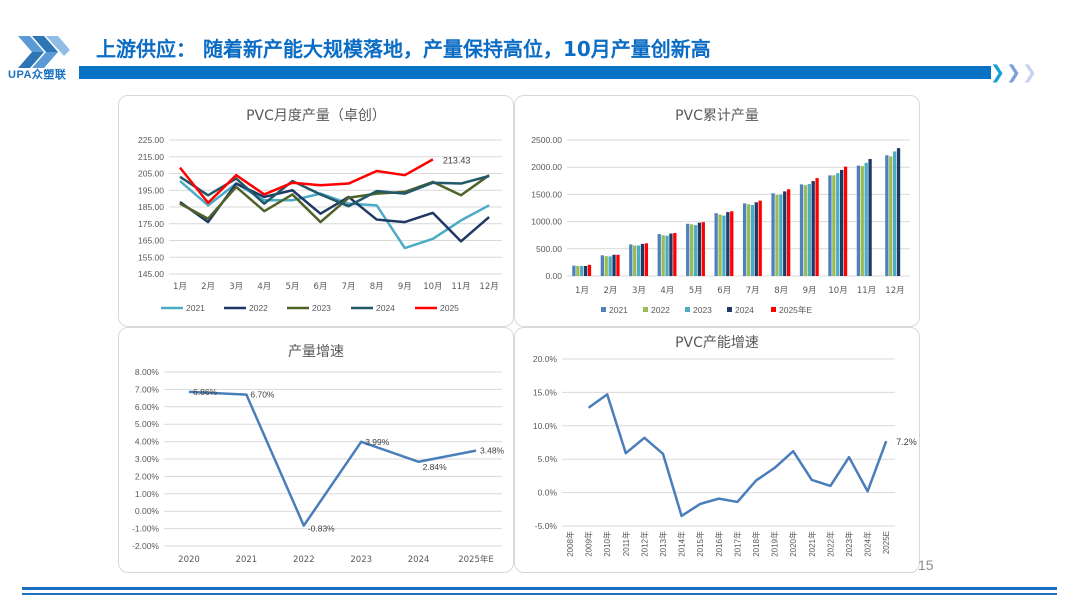 The height and width of the screenshot is (608, 1080). Describe the element at coordinates (262, 395) in the screenshot. I see `data-label: 6.70%` at that location.